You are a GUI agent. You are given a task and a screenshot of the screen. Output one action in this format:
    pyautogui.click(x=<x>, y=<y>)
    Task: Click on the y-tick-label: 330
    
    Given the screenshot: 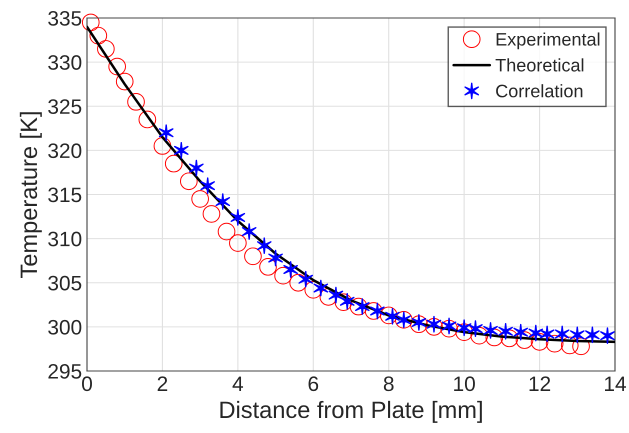 What is the action you would take?
    pyautogui.click(x=65, y=62)
    